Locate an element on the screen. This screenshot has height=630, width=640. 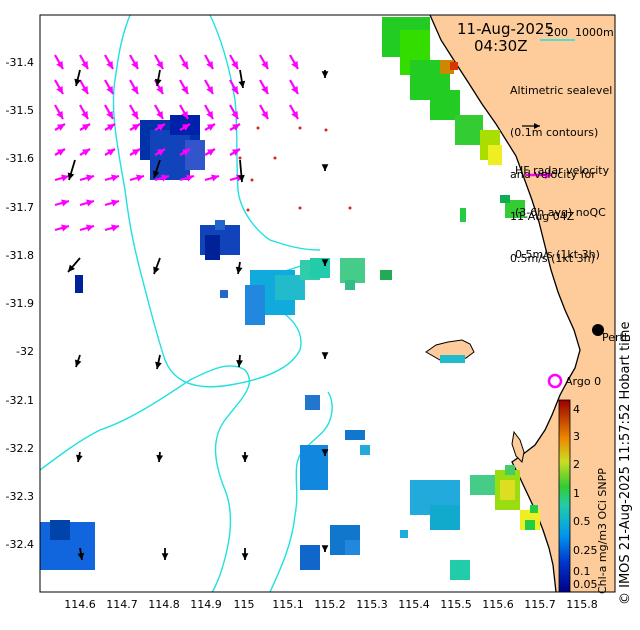
altimetry-note-line: 0.5m/s (1kt 3h) is located at coordinates (552, 258).